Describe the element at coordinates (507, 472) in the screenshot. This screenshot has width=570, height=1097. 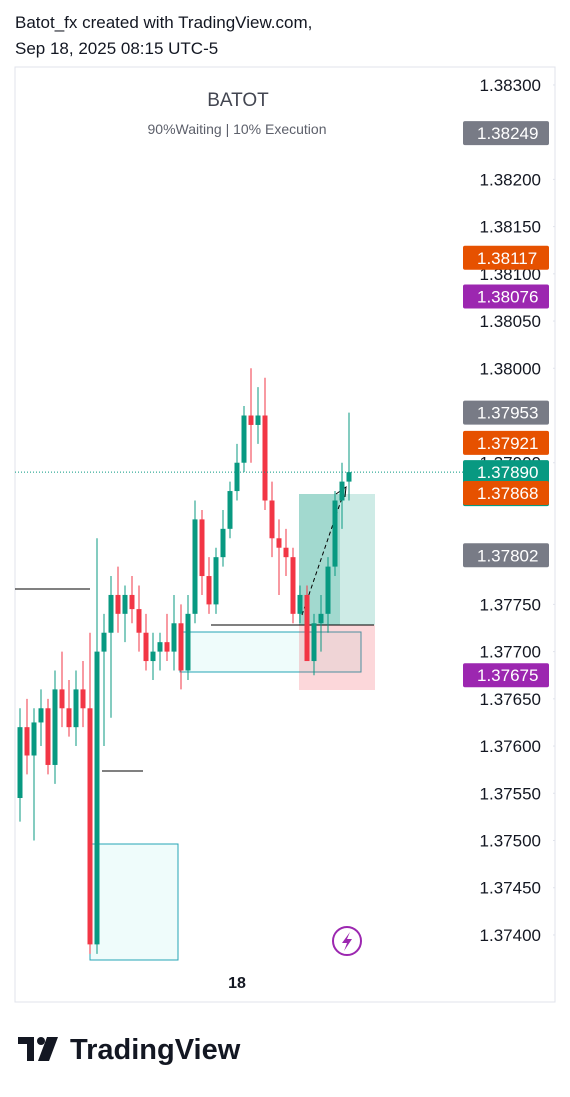
I see `price-label: 1.37890` at that location.